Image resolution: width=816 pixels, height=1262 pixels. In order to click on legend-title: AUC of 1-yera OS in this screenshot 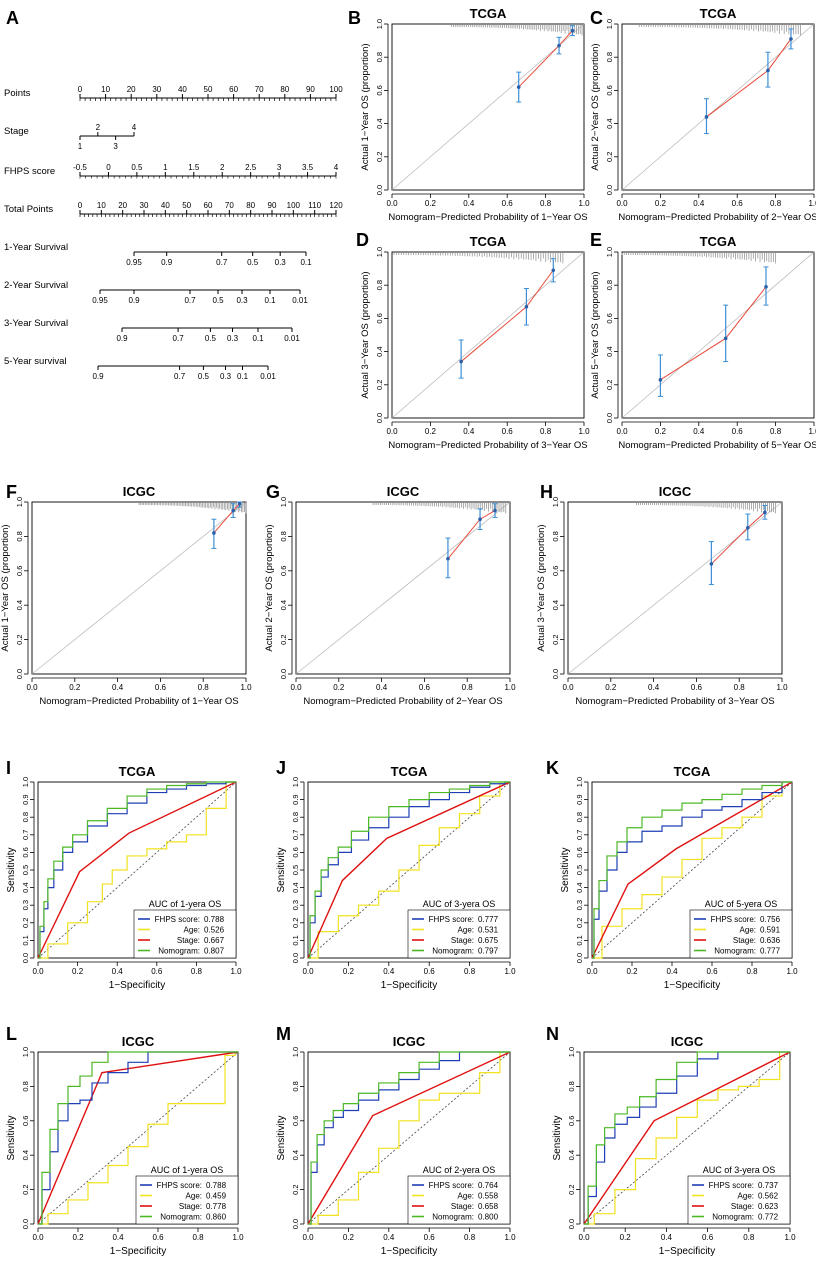, I will do `click(187, 1170)`.